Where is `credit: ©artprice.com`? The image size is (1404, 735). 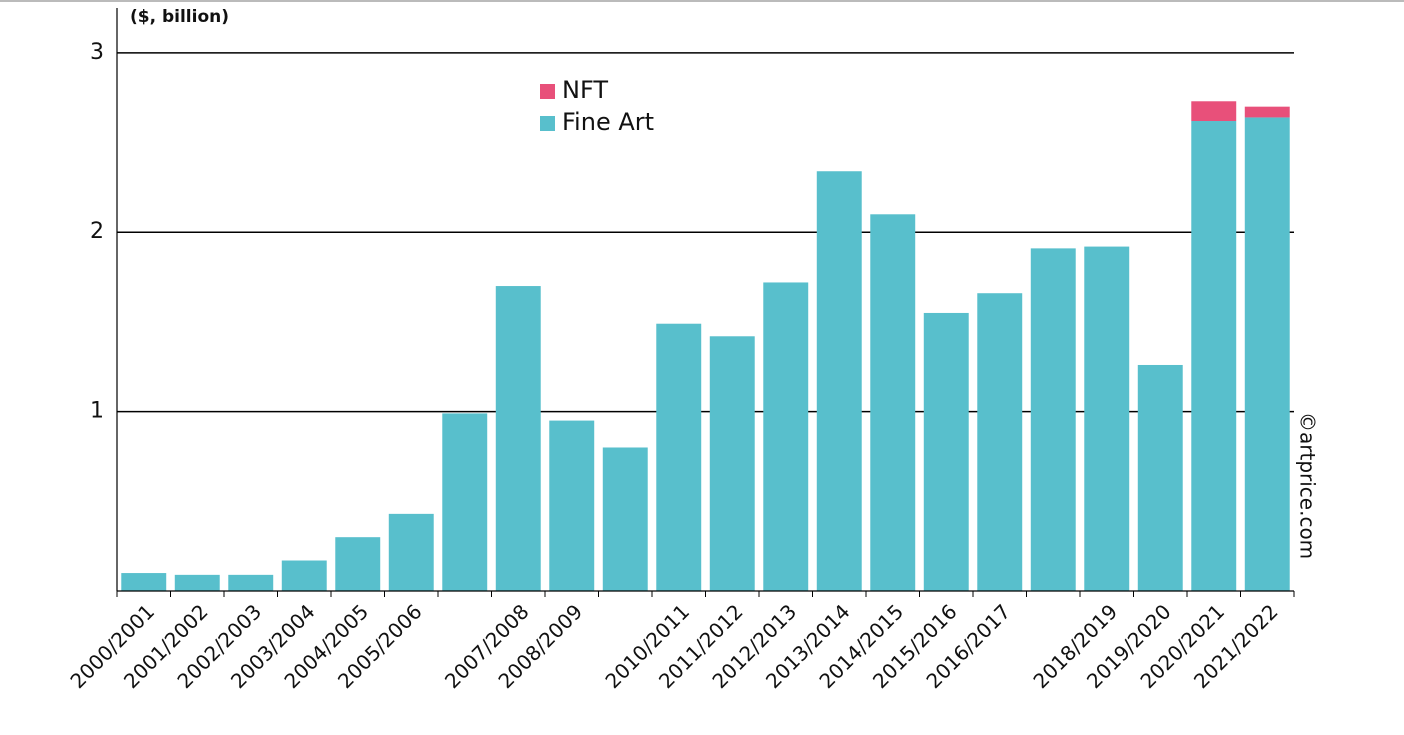 credit: ©artprice.com is located at coordinates (1308, 485).